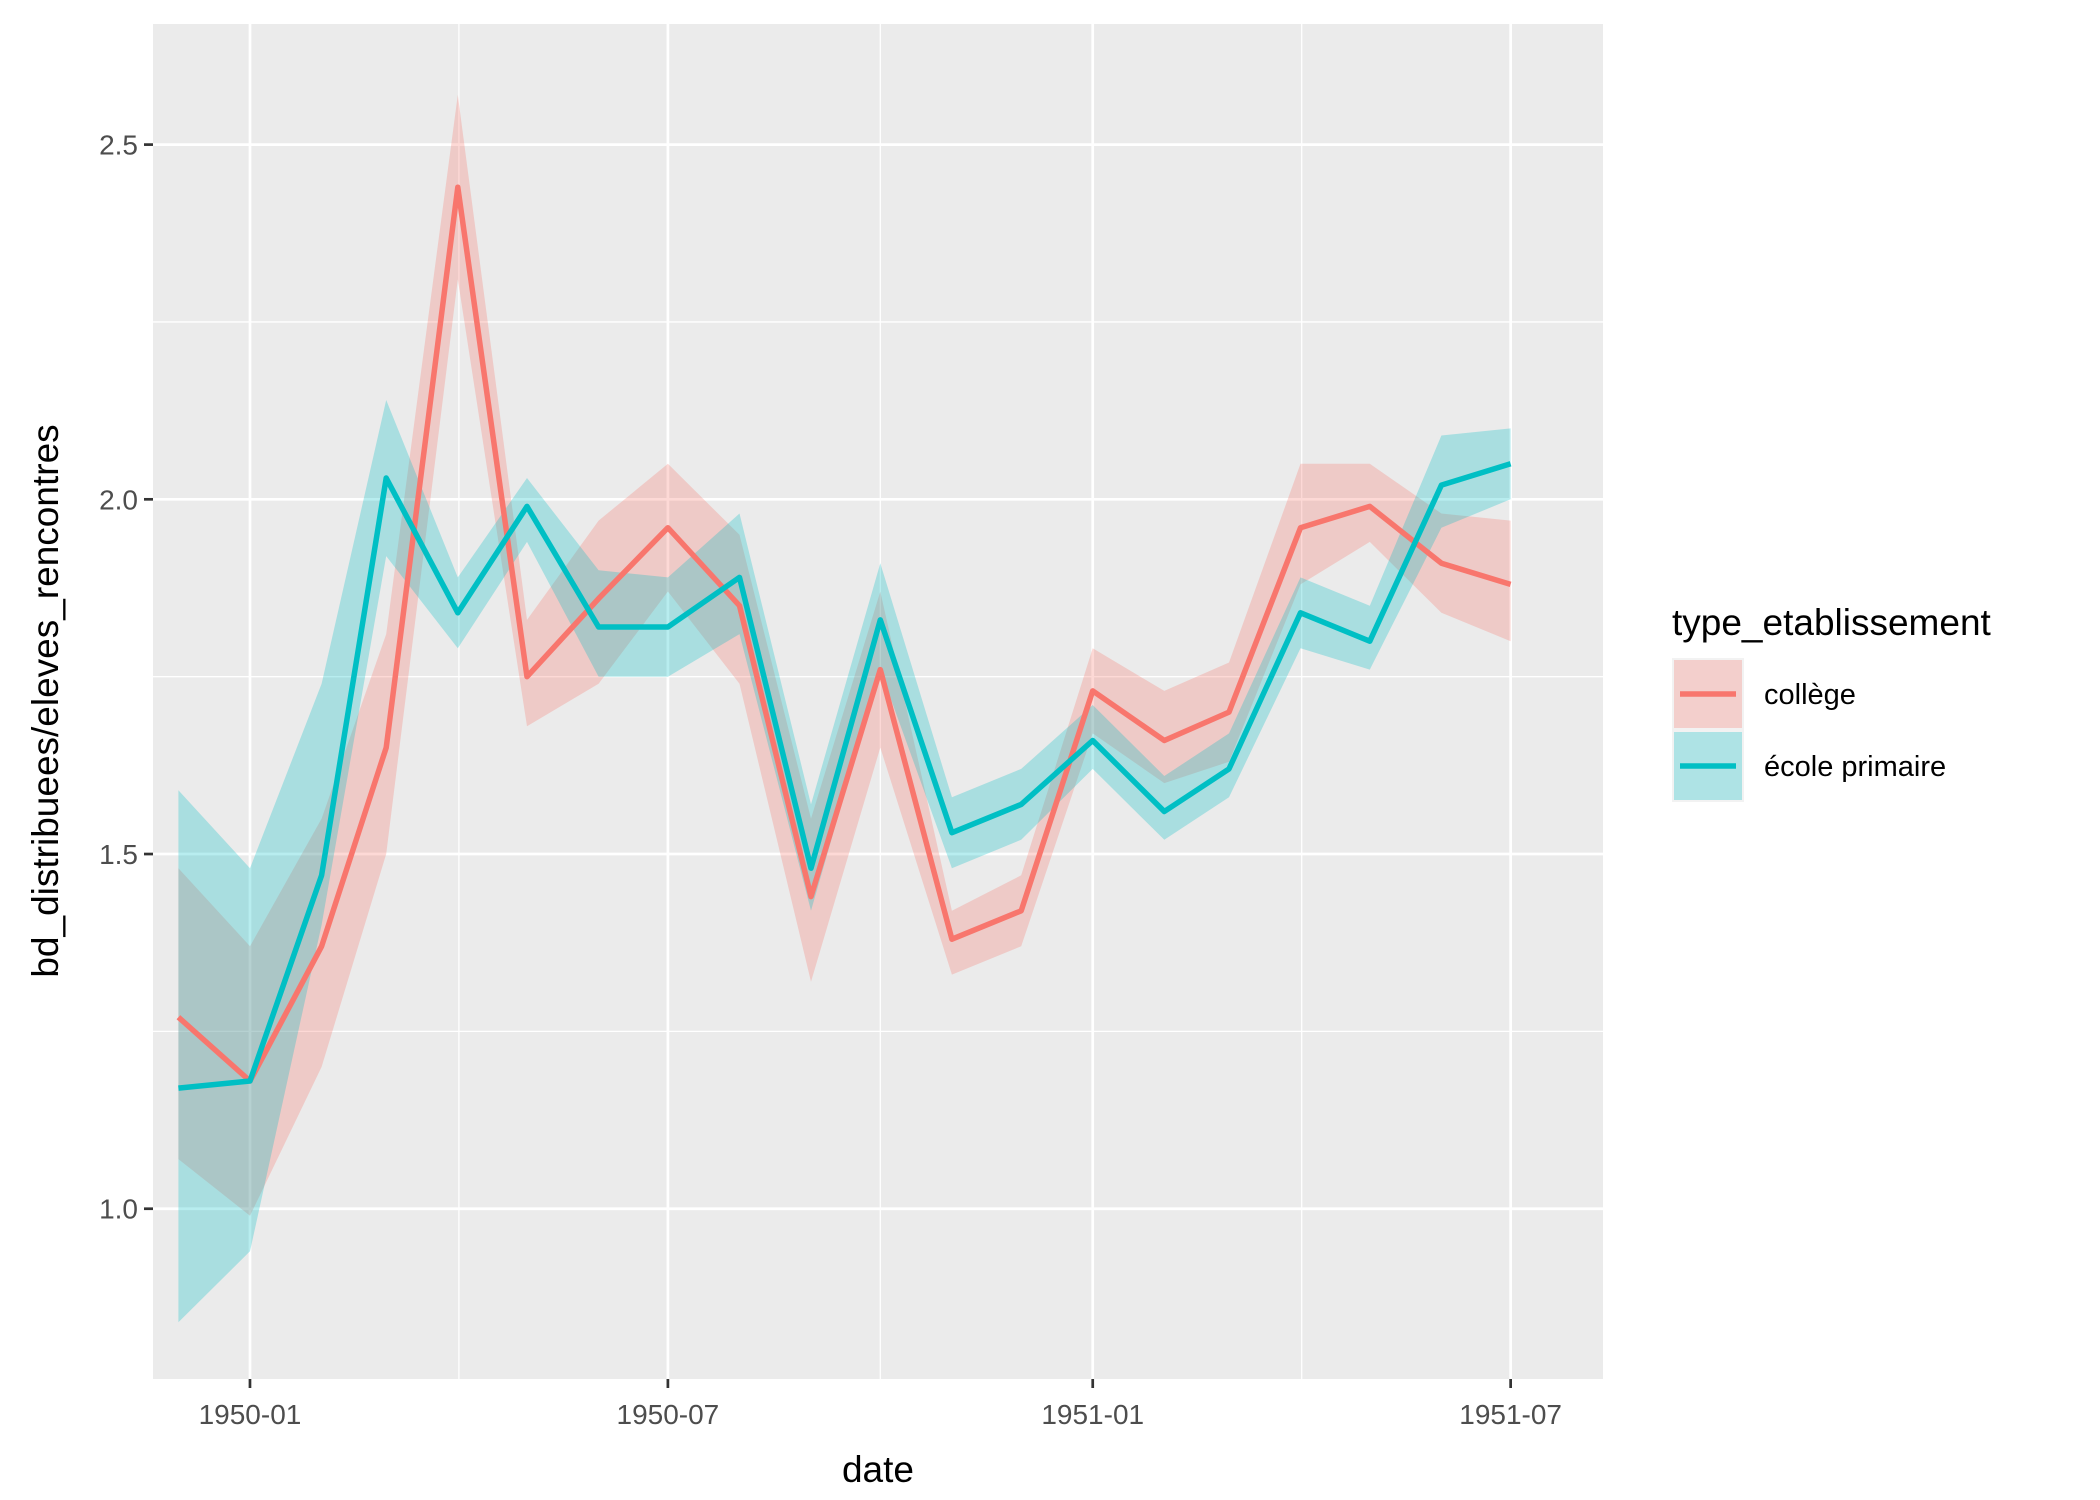 The height and width of the screenshot is (1500, 2100). Describe the element at coordinates (118, 145) in the screenshot. I see `y-tick-label: 2.5` at that location.